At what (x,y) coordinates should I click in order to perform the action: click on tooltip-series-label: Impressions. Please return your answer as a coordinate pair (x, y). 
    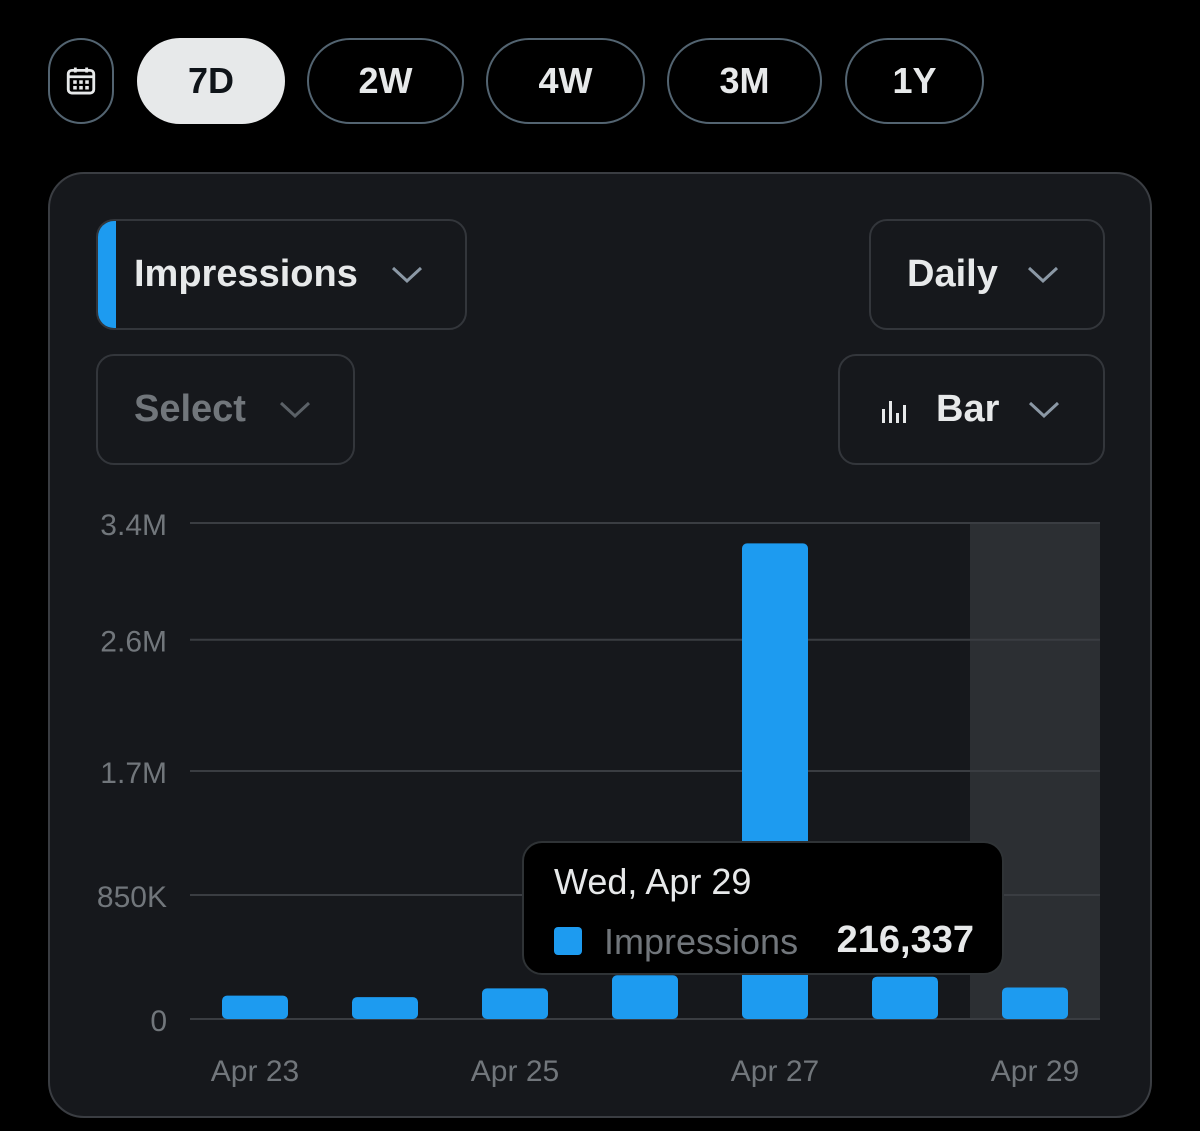
    Looking at the image, I should click on (701, 941).